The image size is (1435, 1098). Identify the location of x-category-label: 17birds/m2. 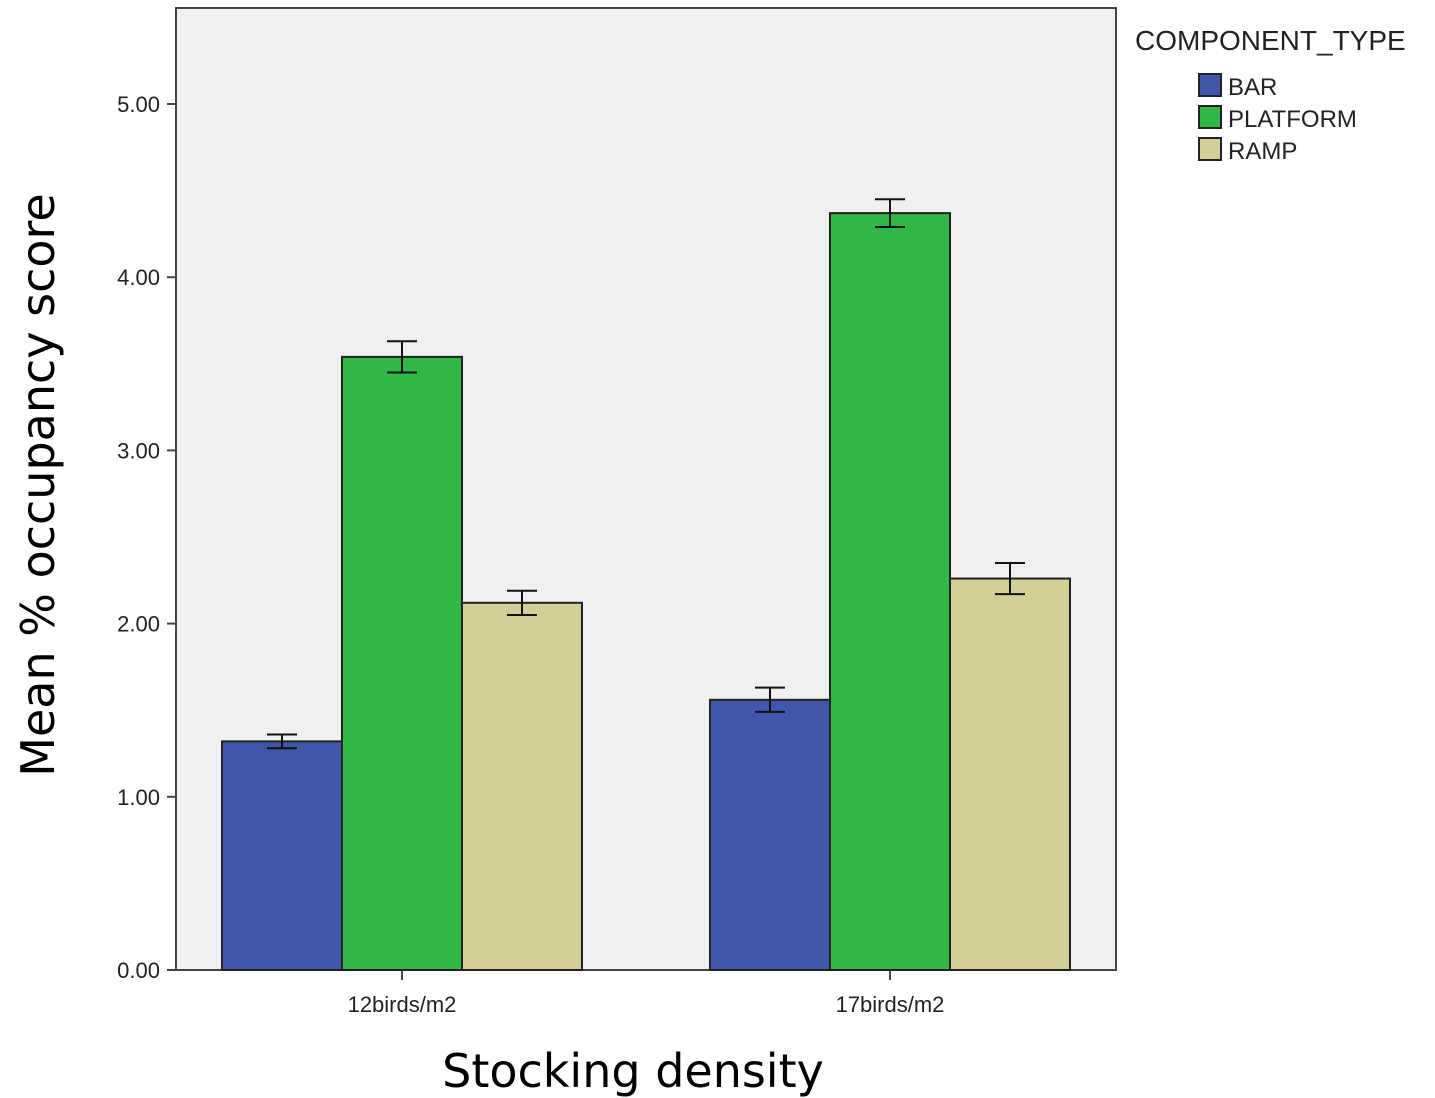
(890, 1004).